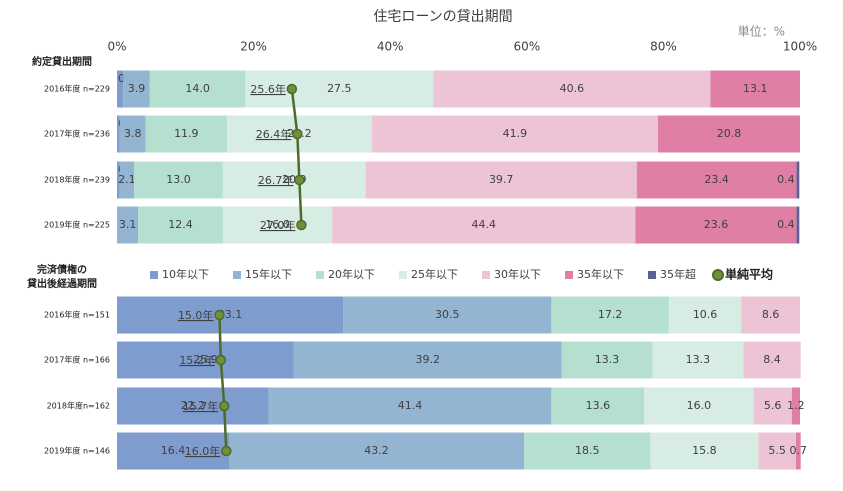  Describe the element at coordinates (772, 359) in the screenshot. I see `value-label: 8.4` at that location.